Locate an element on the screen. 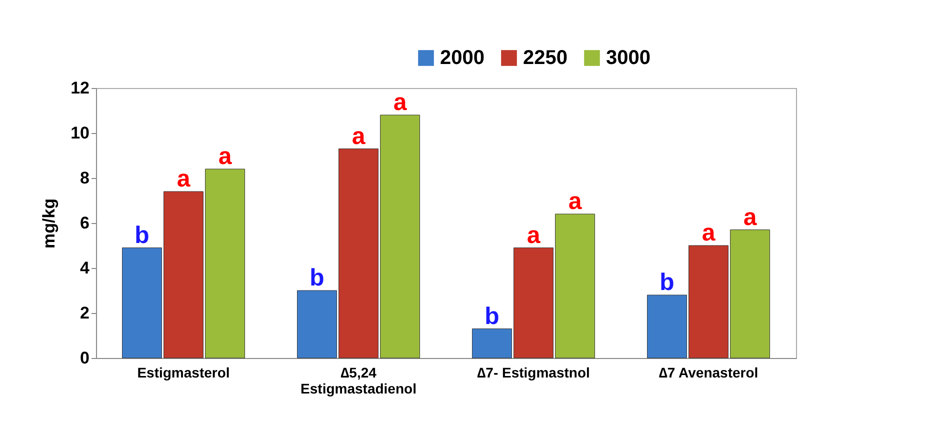 The width and height of the screenshot is (932, 421). x-tick-label: ∆7 Avenasterol is located at coordinates (708, 372).